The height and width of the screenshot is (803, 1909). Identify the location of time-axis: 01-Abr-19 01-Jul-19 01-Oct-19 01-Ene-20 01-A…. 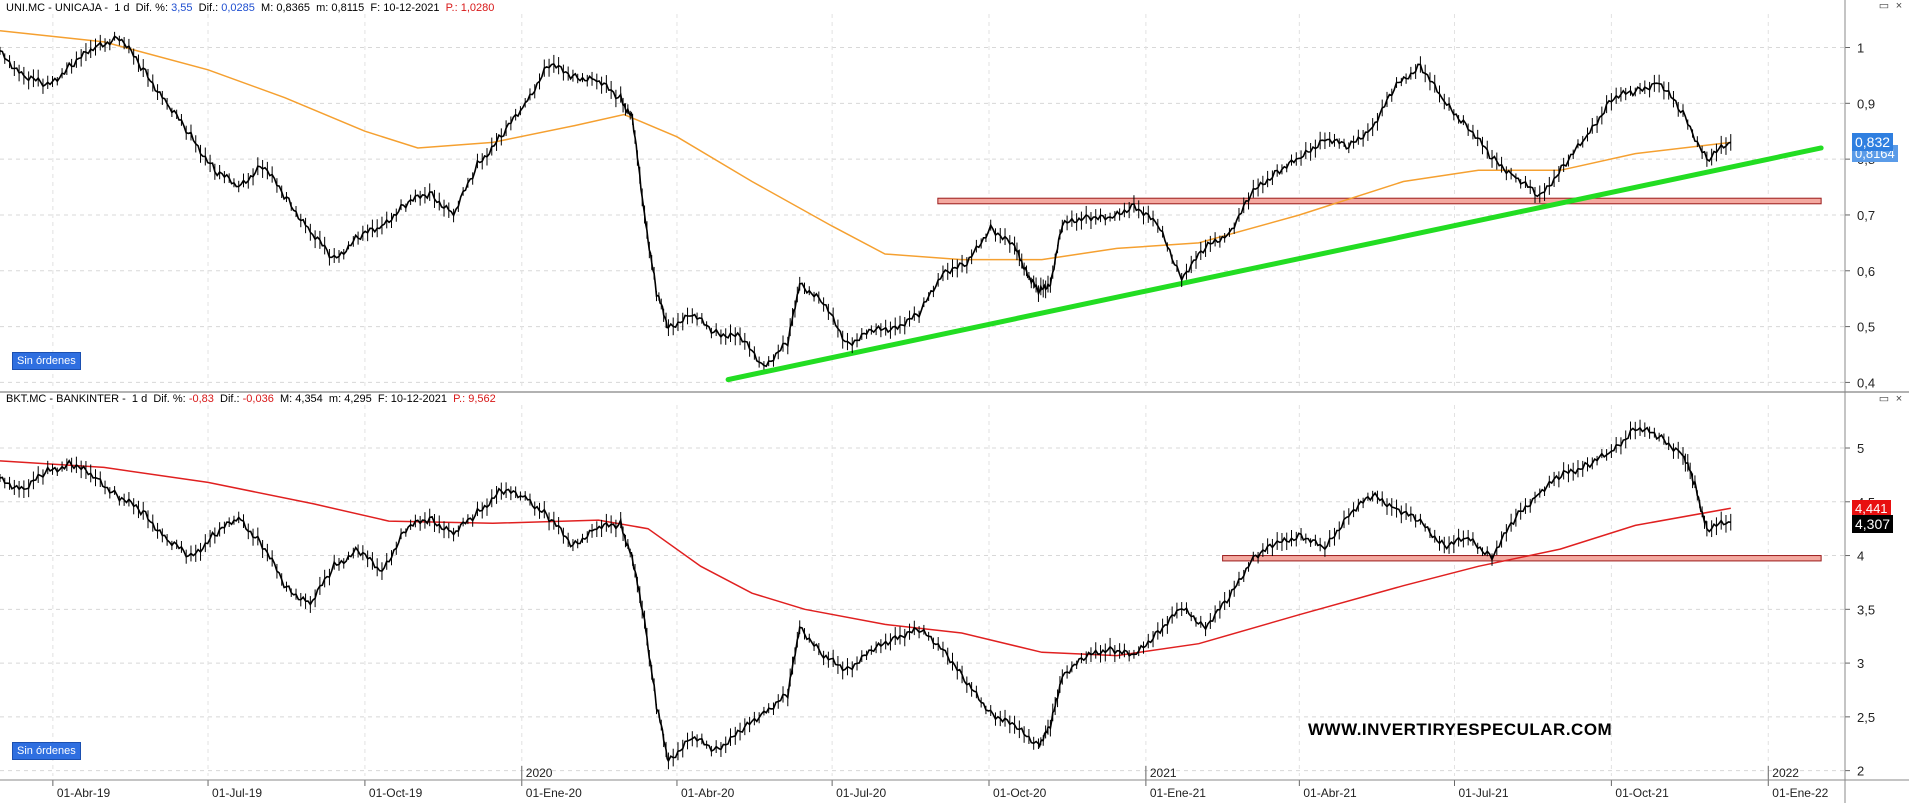
(940, 783).